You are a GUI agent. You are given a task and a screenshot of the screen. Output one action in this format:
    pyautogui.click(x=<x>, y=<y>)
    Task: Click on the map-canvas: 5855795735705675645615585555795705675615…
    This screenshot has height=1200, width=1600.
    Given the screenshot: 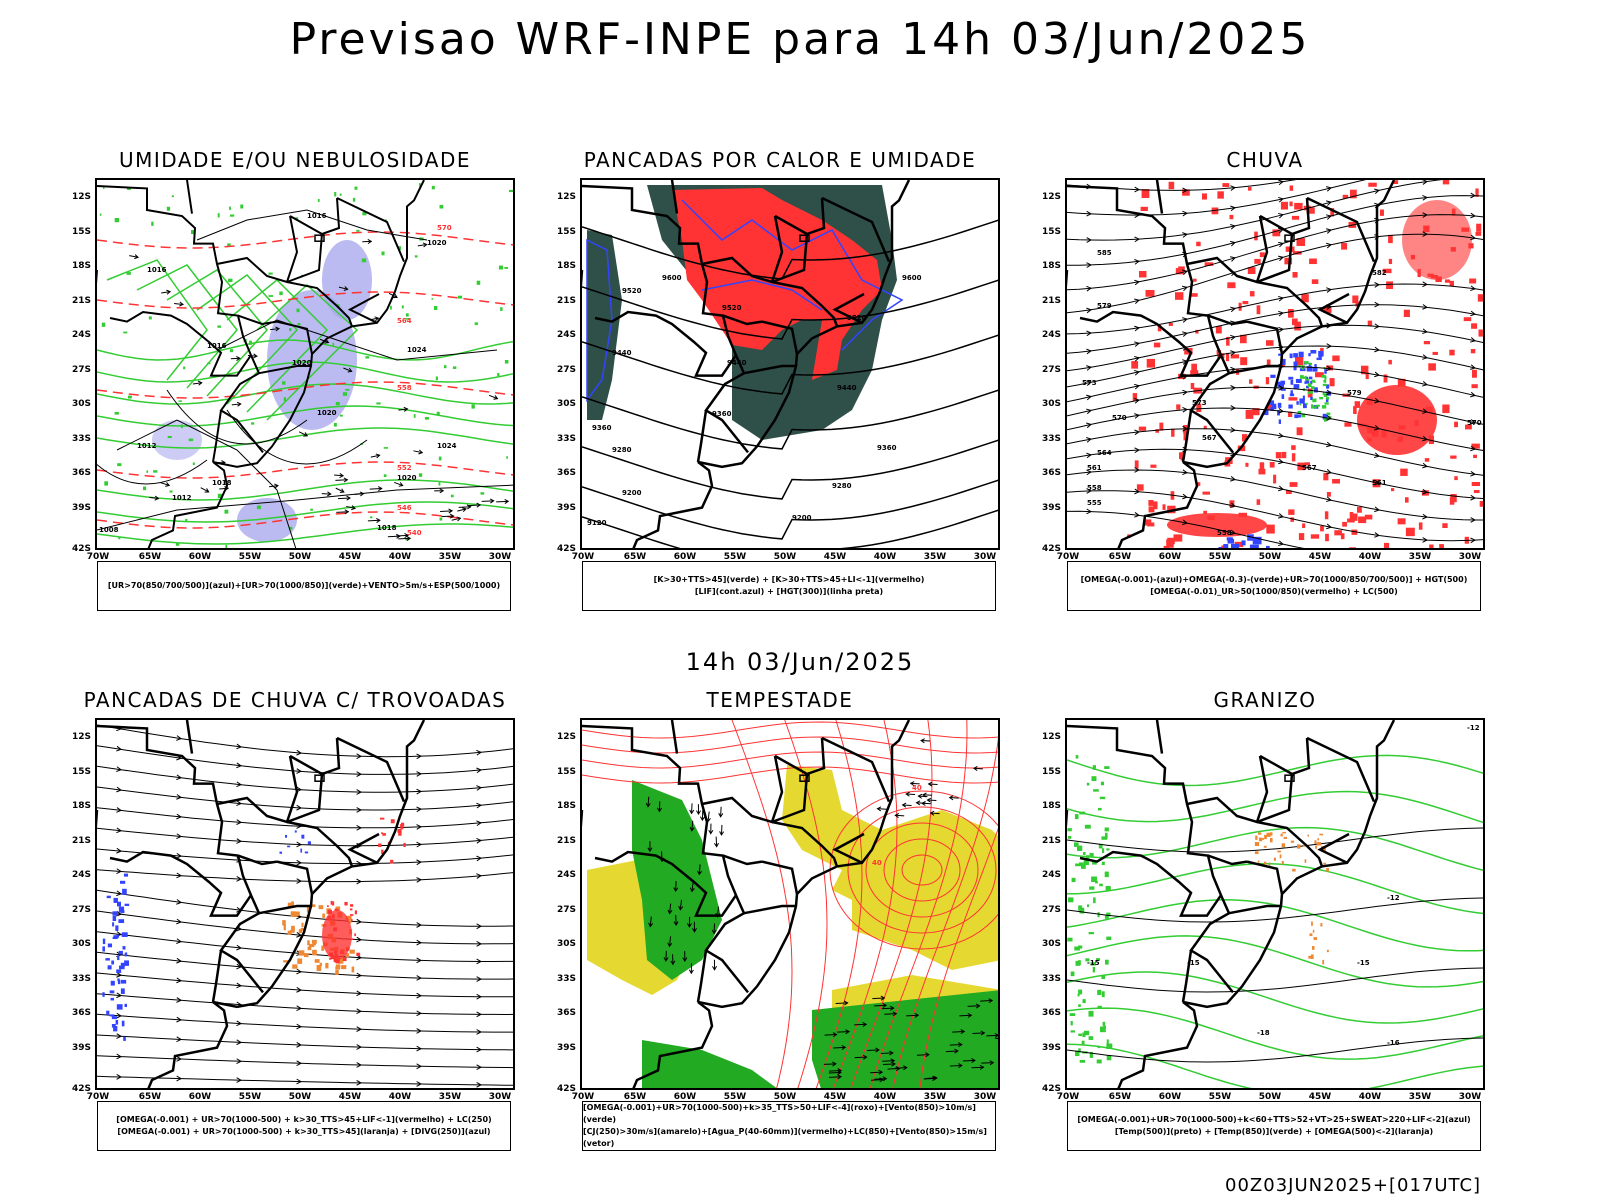 What is the action you would take?
    pyautogui.click(x=1275, y=364)
    